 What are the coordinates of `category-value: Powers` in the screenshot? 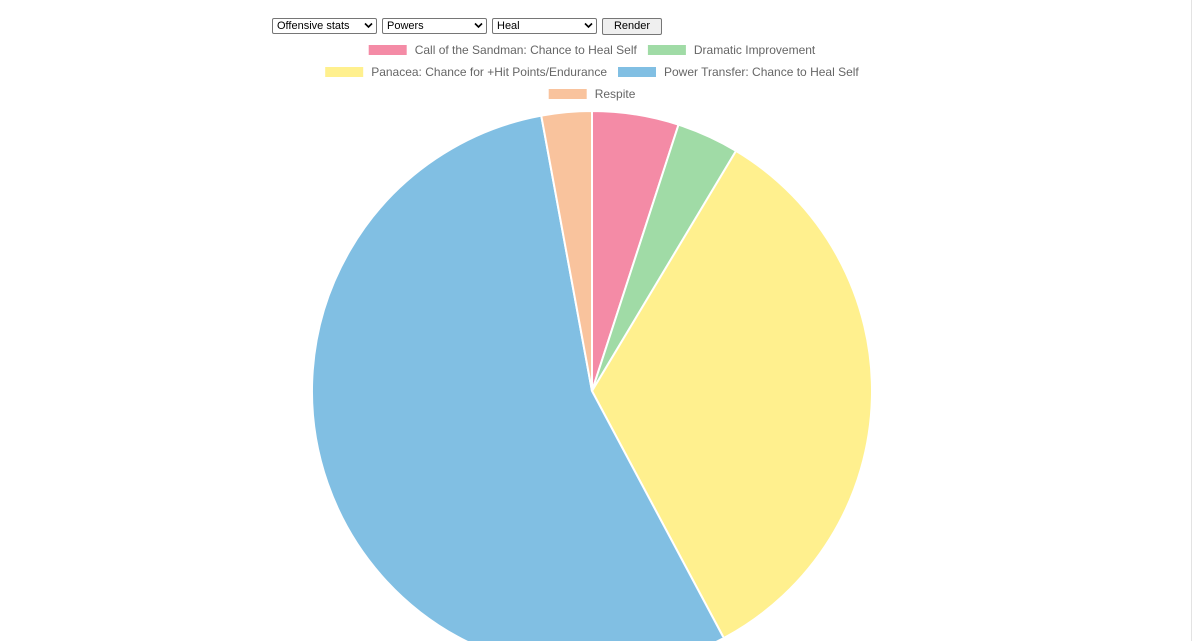 It's located at (405, 26).